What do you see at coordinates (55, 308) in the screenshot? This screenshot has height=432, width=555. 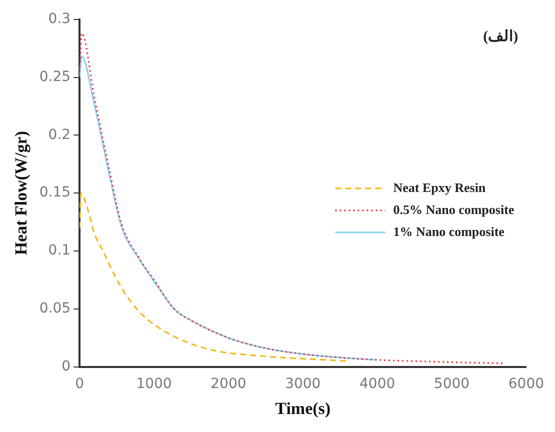 I see `y-tick-label: 0.05` at bounding box center [55, 308].